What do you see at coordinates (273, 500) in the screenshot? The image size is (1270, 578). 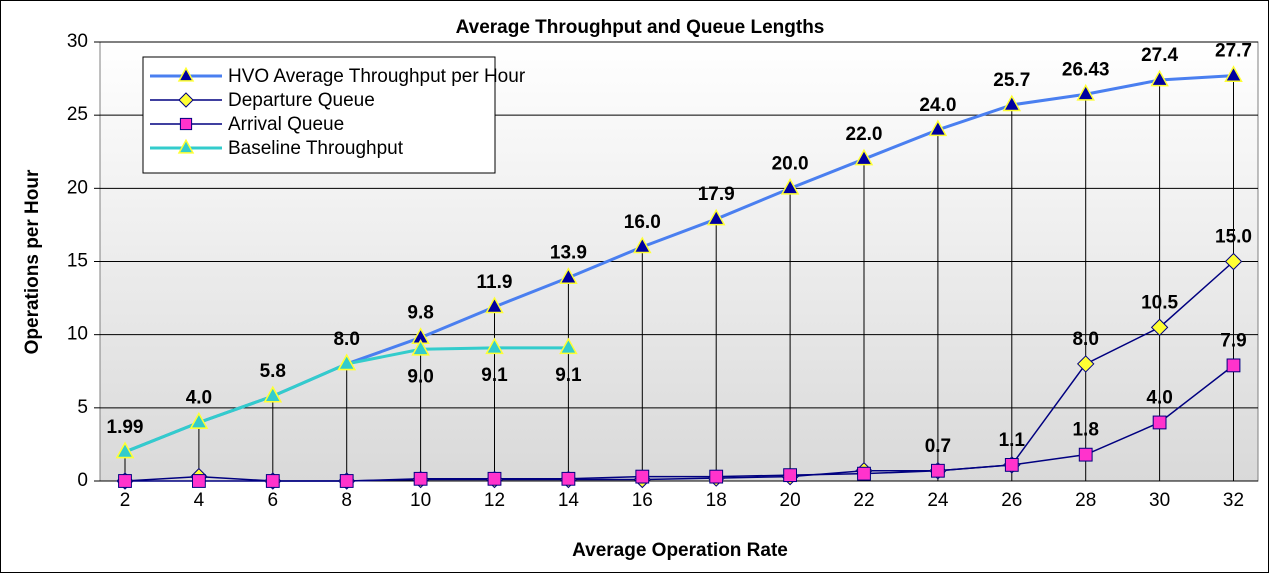 I see `x-tick-label: 6` at bounding box center [273, 500].